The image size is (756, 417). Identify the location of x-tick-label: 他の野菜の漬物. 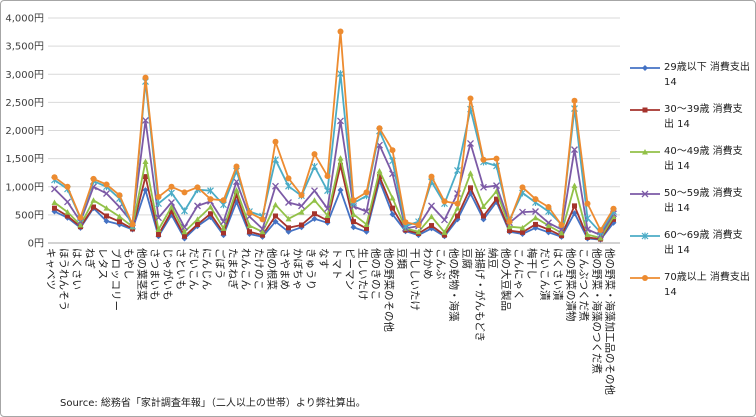
(571, 285).